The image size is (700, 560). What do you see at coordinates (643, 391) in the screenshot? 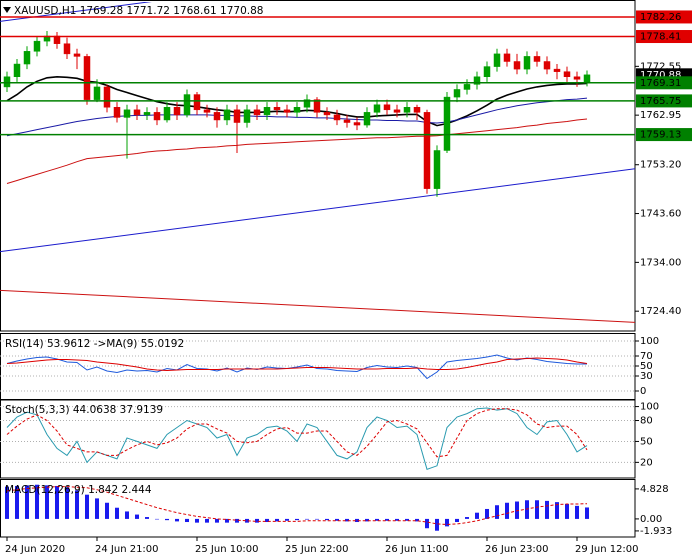
I see `y-tick-label: 0` at bounding box center [643, 391].